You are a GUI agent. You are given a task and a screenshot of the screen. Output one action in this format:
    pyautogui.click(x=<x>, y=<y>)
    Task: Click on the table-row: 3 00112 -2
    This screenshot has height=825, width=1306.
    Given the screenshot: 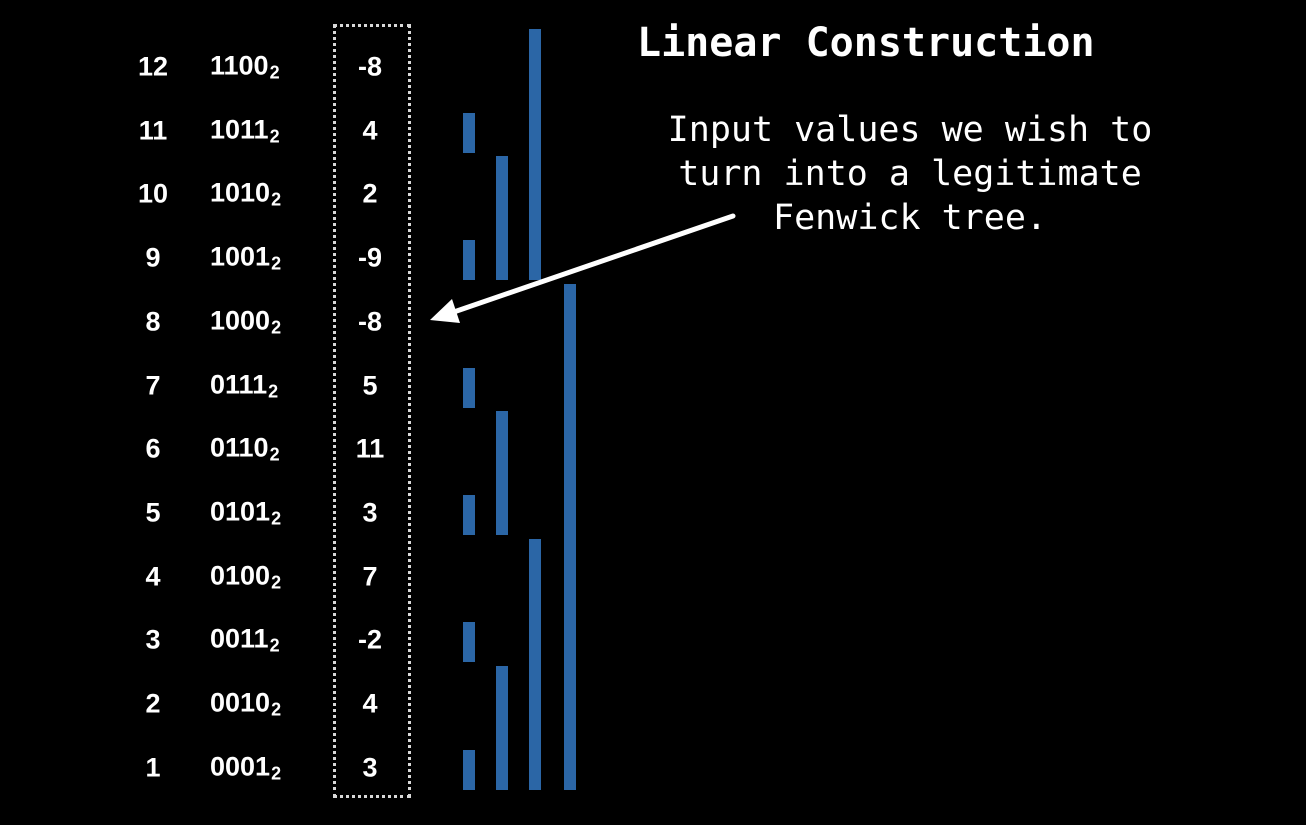 What is the action you would take?
    pyautogui.click(x=215, y=640)
    